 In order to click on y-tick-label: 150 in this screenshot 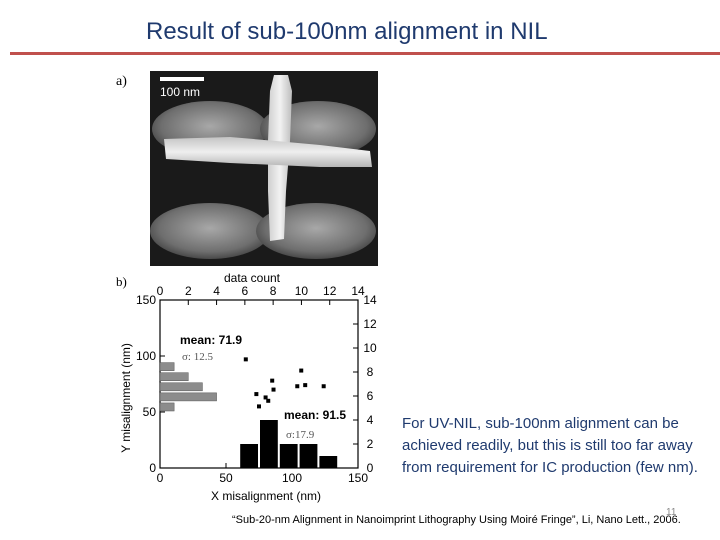, I will do `click(146, 300)`.